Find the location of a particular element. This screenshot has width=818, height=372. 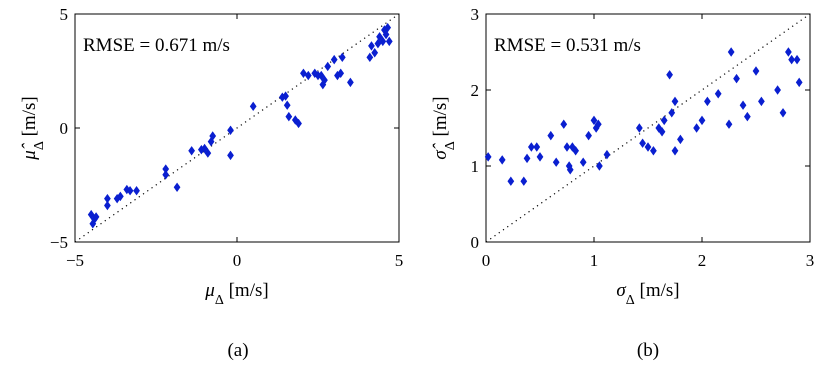

y-tick-label: −5 is located at coordinates (59, 242).